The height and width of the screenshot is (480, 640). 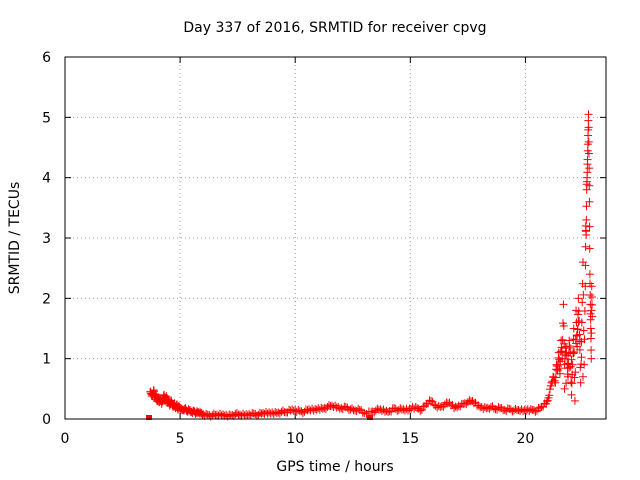 What do you see at coordinates (334, 467) in the screenshot?
I see `x-axis-label: GPS time / hours` at bounding box center [334, 467].